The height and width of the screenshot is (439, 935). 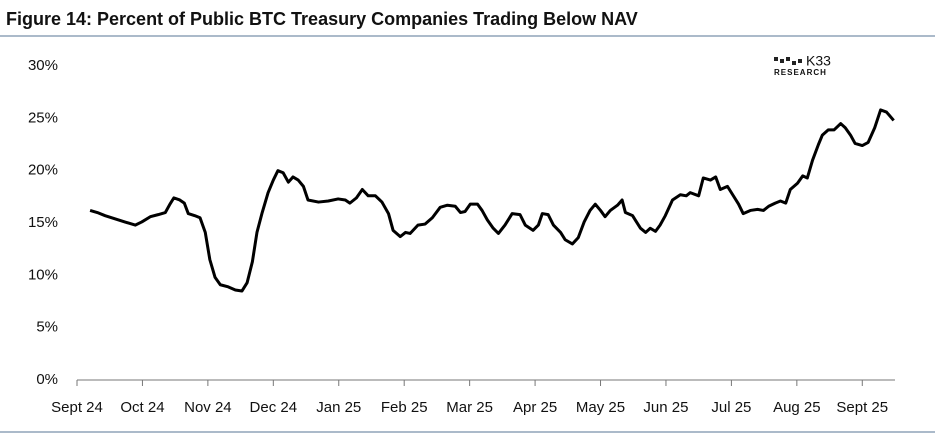 What do you see at coordinates (77, 407) in the screenshot?
I see `x-tick-label: Sept 24` at bounding box center [77, 407].